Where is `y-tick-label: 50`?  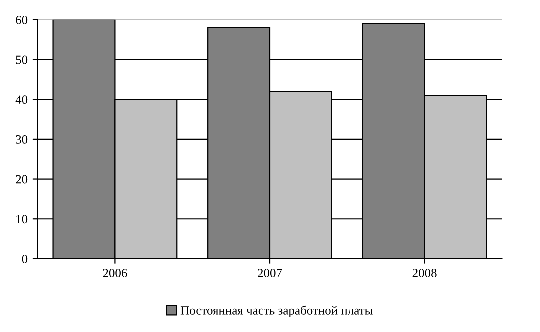
y-tick-label: 50 is located at coordinates (22, 60).